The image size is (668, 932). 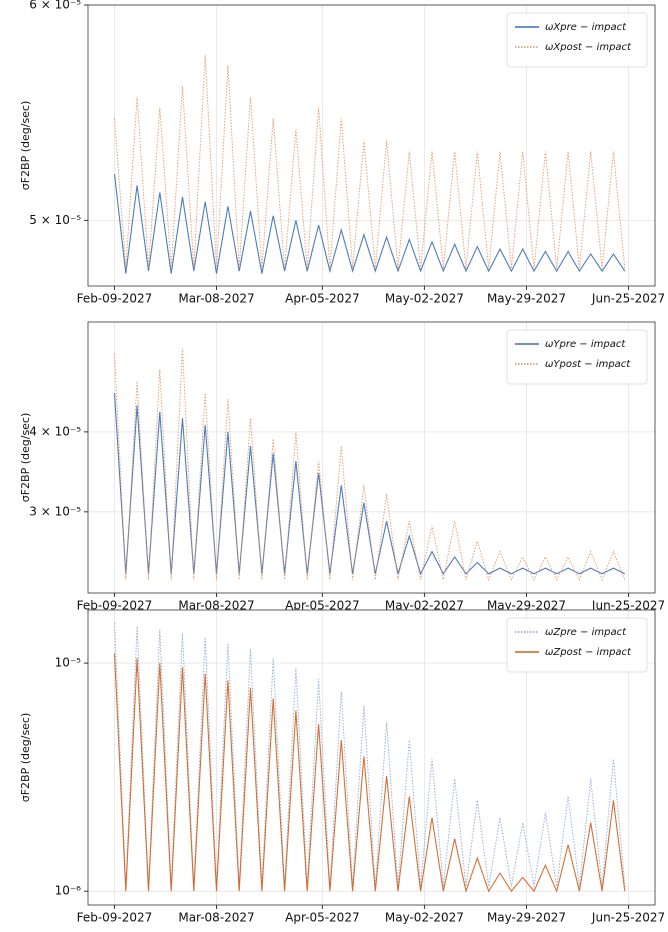 I want to click on legend-label: ωXpre − impact, so click(x=586, y=27).